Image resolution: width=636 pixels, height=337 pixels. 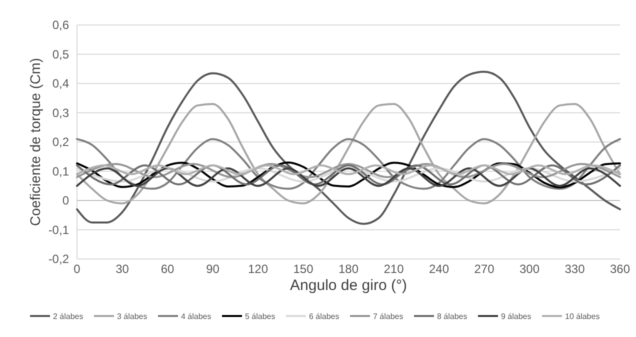 I want to click on line-series, so click(x=348, y=164).